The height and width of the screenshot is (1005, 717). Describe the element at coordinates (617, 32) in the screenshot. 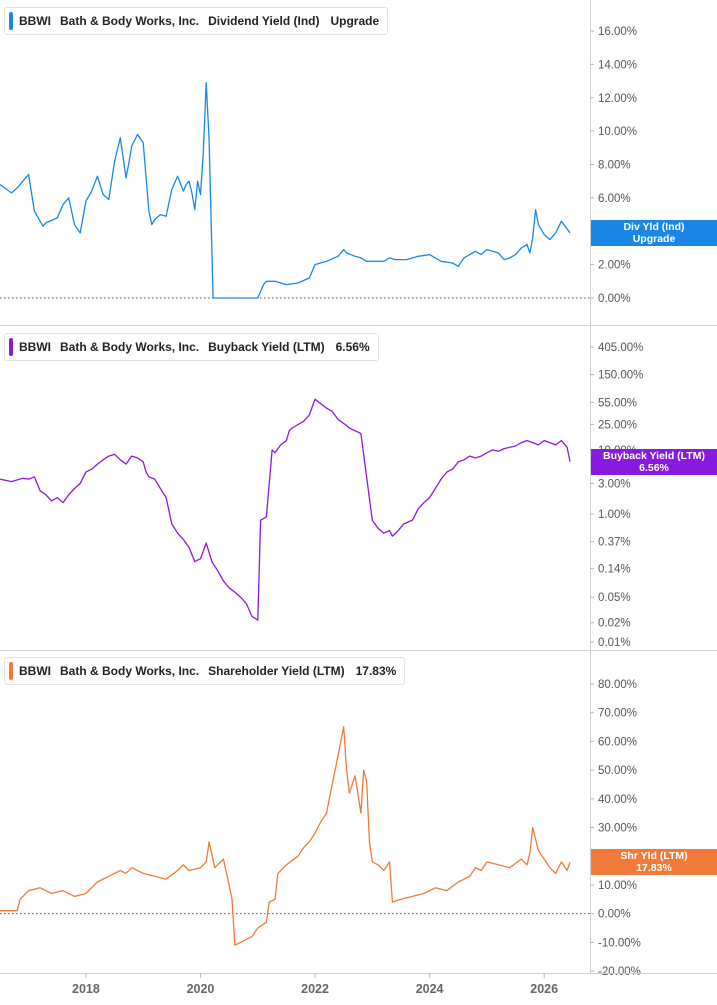

I see `y-tick-label: 16.00%` at that location.